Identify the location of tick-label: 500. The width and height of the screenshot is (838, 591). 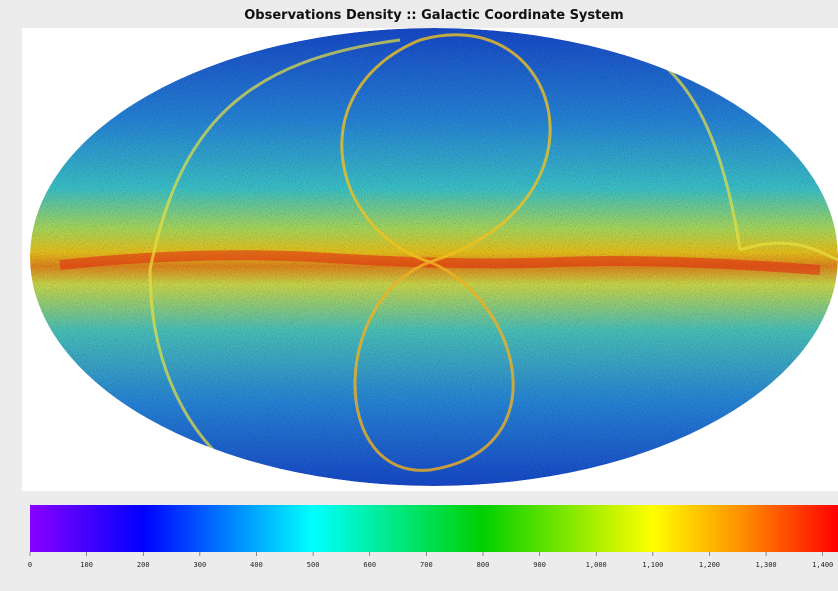
(313, 565).